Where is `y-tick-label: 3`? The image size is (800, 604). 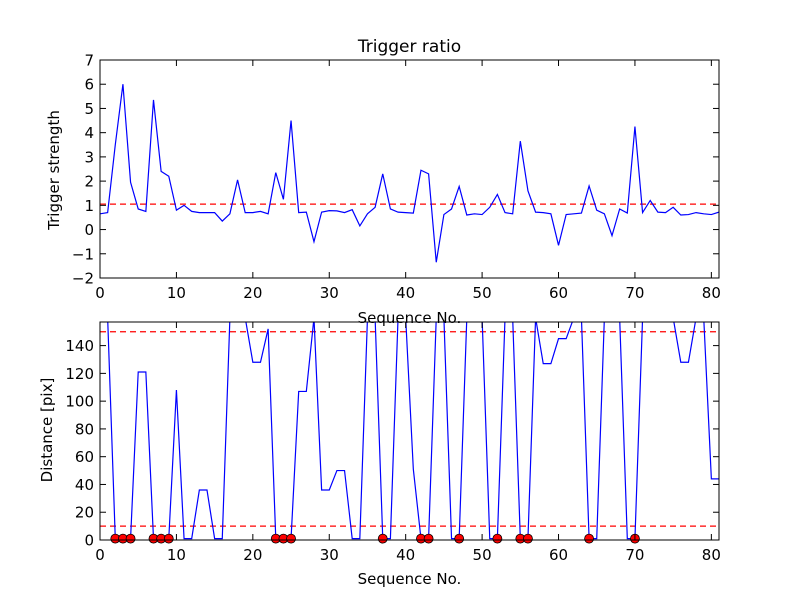
y-tick-label: 3 is located at coordinates (89, 157).